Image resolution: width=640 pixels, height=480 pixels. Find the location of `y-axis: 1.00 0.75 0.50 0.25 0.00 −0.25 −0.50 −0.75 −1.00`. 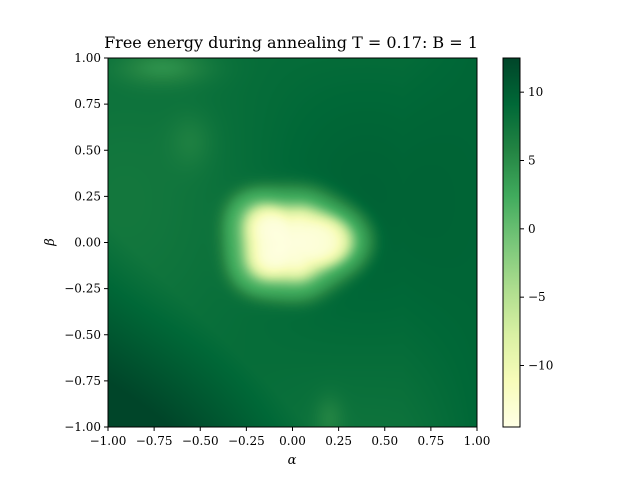

y-axis: 1.00 0.75 0.50 0.25 0.00 −0.25 −0.50 −0.75 −1.00 is located at coordinates (86, 242).